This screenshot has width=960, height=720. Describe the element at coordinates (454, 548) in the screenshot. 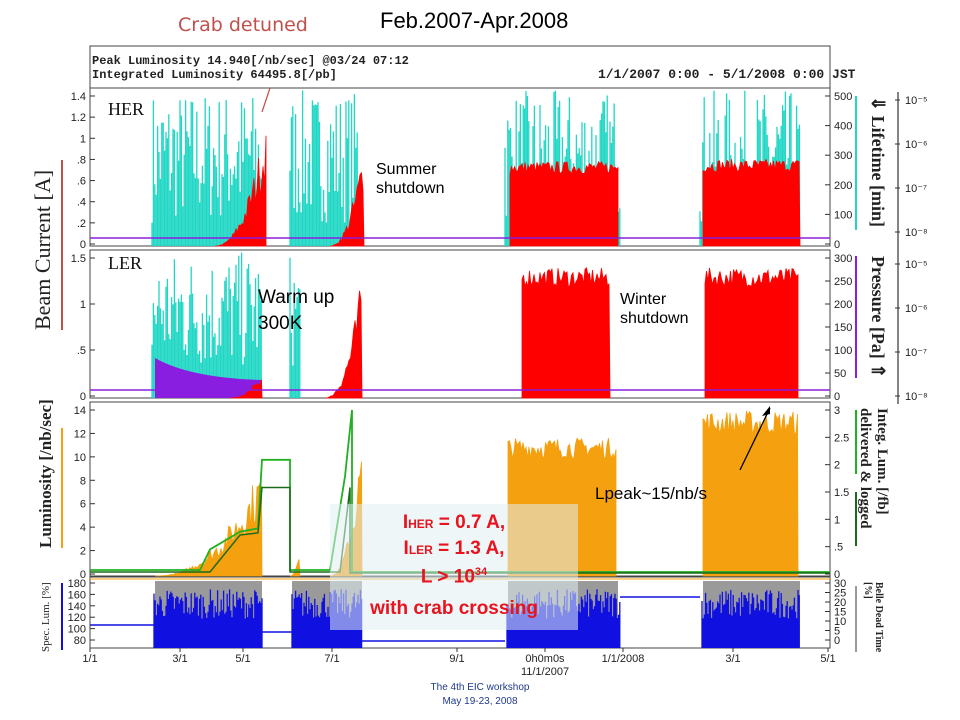

I see `ler-current-condition: ILER = 1.3 A,` at that location.